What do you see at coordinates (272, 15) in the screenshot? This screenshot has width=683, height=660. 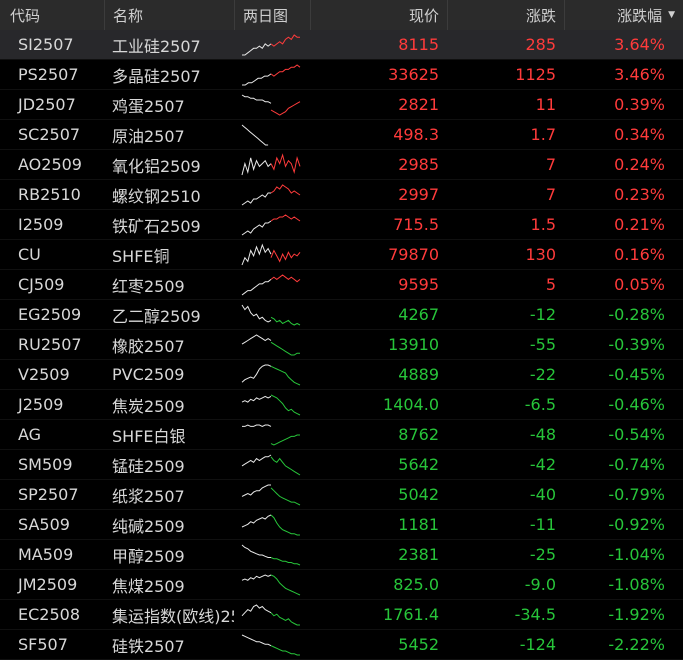 I see `column-header-chart: 两日图` at bounding box center [272, 15].